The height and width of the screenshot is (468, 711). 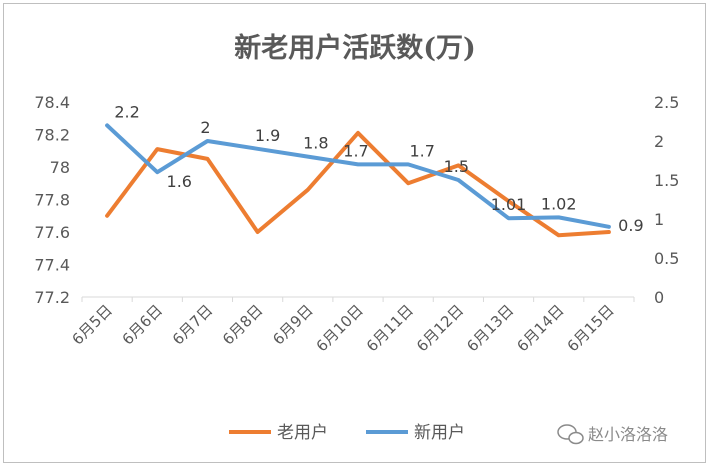 I want to click on y-right-tick-label: 2.5, so click(x=666, y=102).